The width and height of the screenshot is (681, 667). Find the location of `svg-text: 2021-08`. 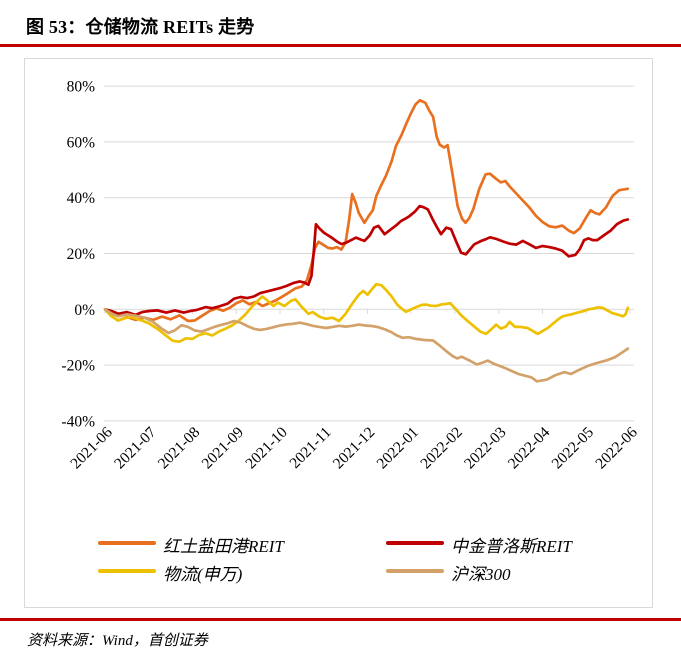

svg-text: 2021-08 is located at coordinates (179, 448).